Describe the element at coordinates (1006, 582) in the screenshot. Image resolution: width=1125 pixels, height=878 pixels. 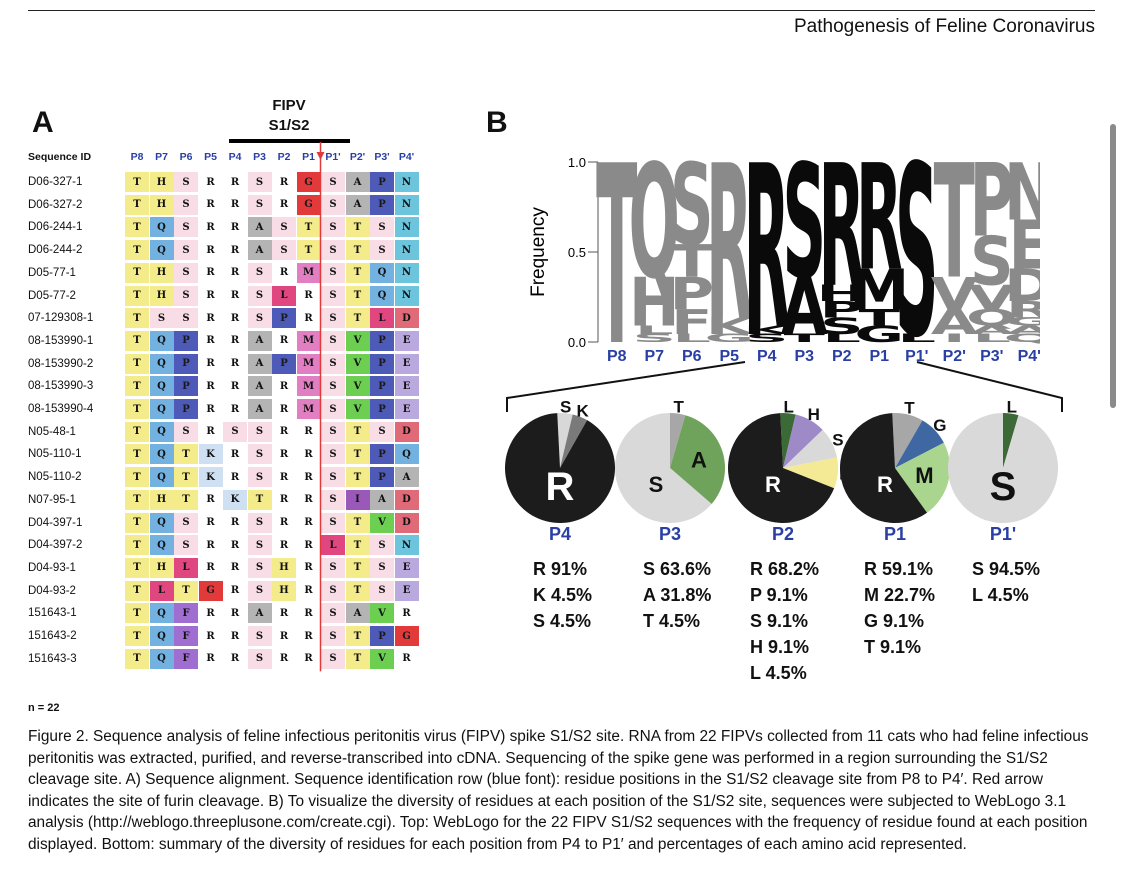
I see `percentage-list: S 94.5% L 4.5%` at that location.